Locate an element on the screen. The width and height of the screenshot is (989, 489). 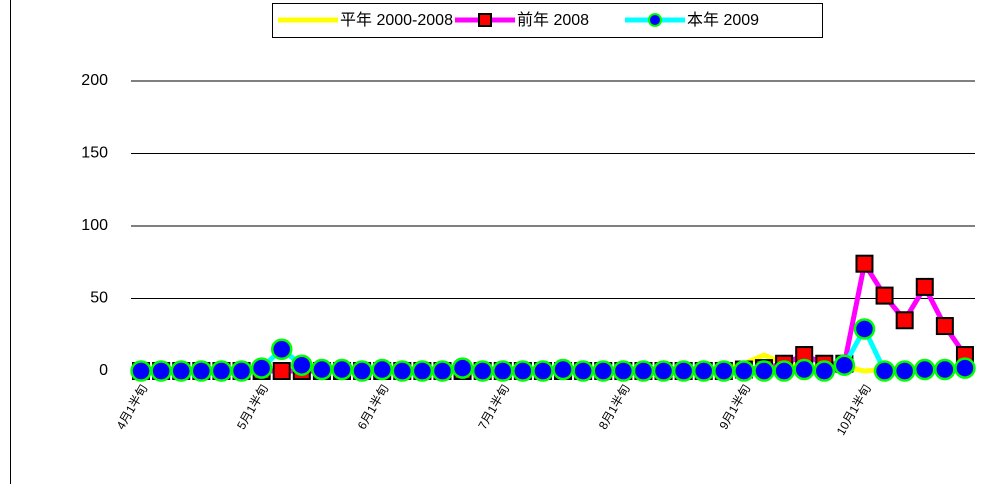
x-tick-label: 9月1半旬 is located at coordinates (734, 407).